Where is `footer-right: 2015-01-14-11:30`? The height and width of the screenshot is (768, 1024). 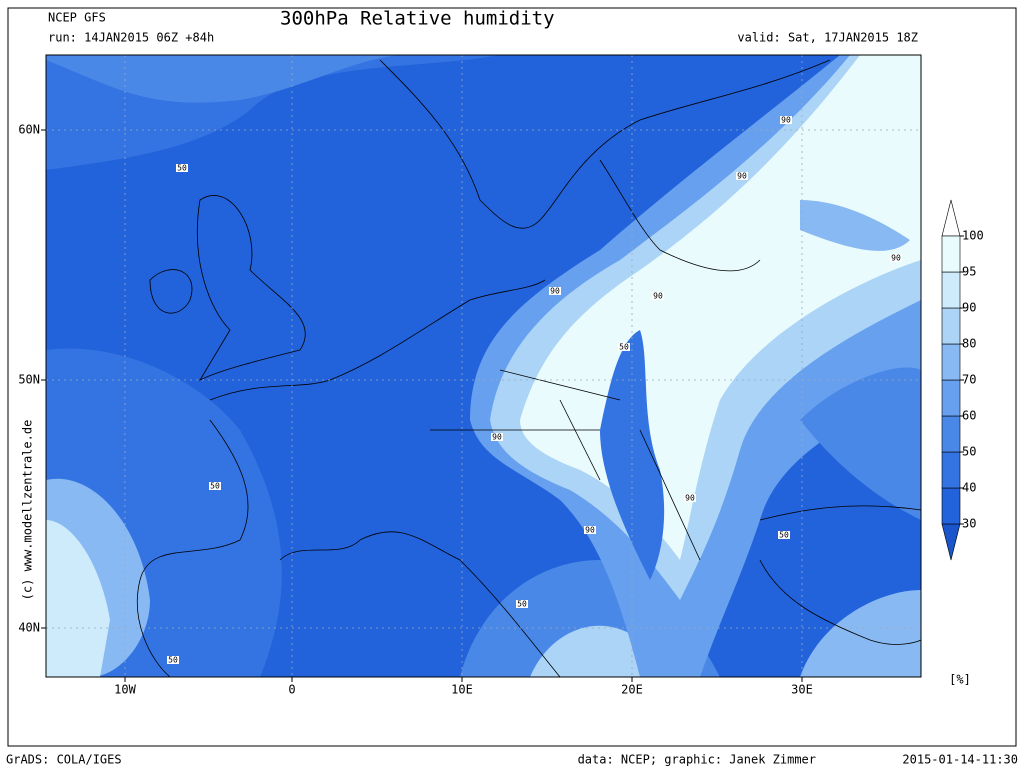 footer-right: 2015-01-14-11:30 is located at coordinates (960, 760).